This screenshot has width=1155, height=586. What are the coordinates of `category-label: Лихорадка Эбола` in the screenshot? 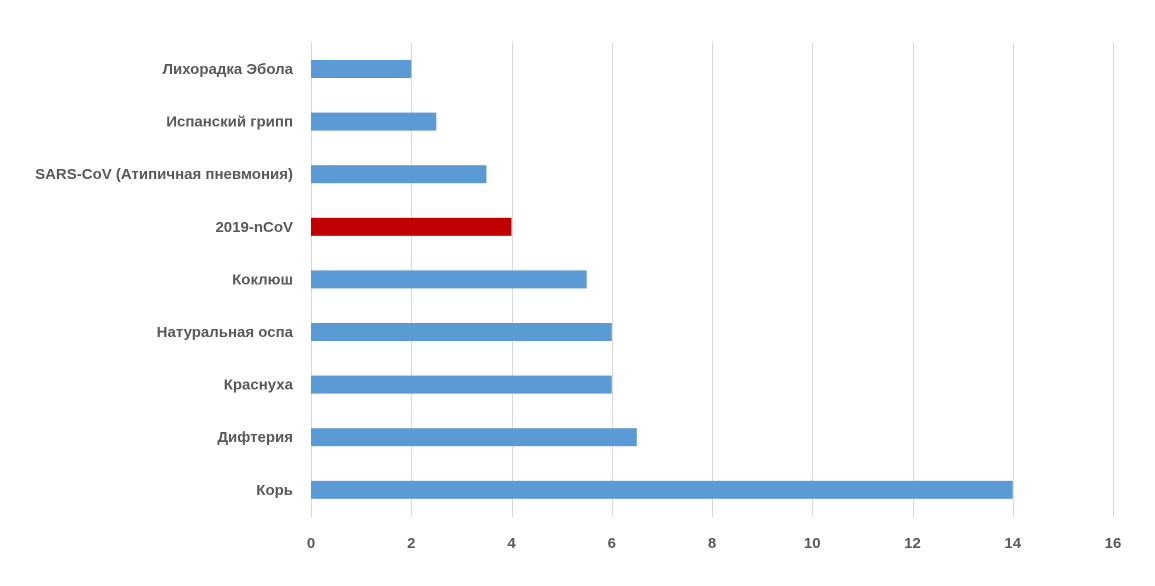 It's located at (227, 69).